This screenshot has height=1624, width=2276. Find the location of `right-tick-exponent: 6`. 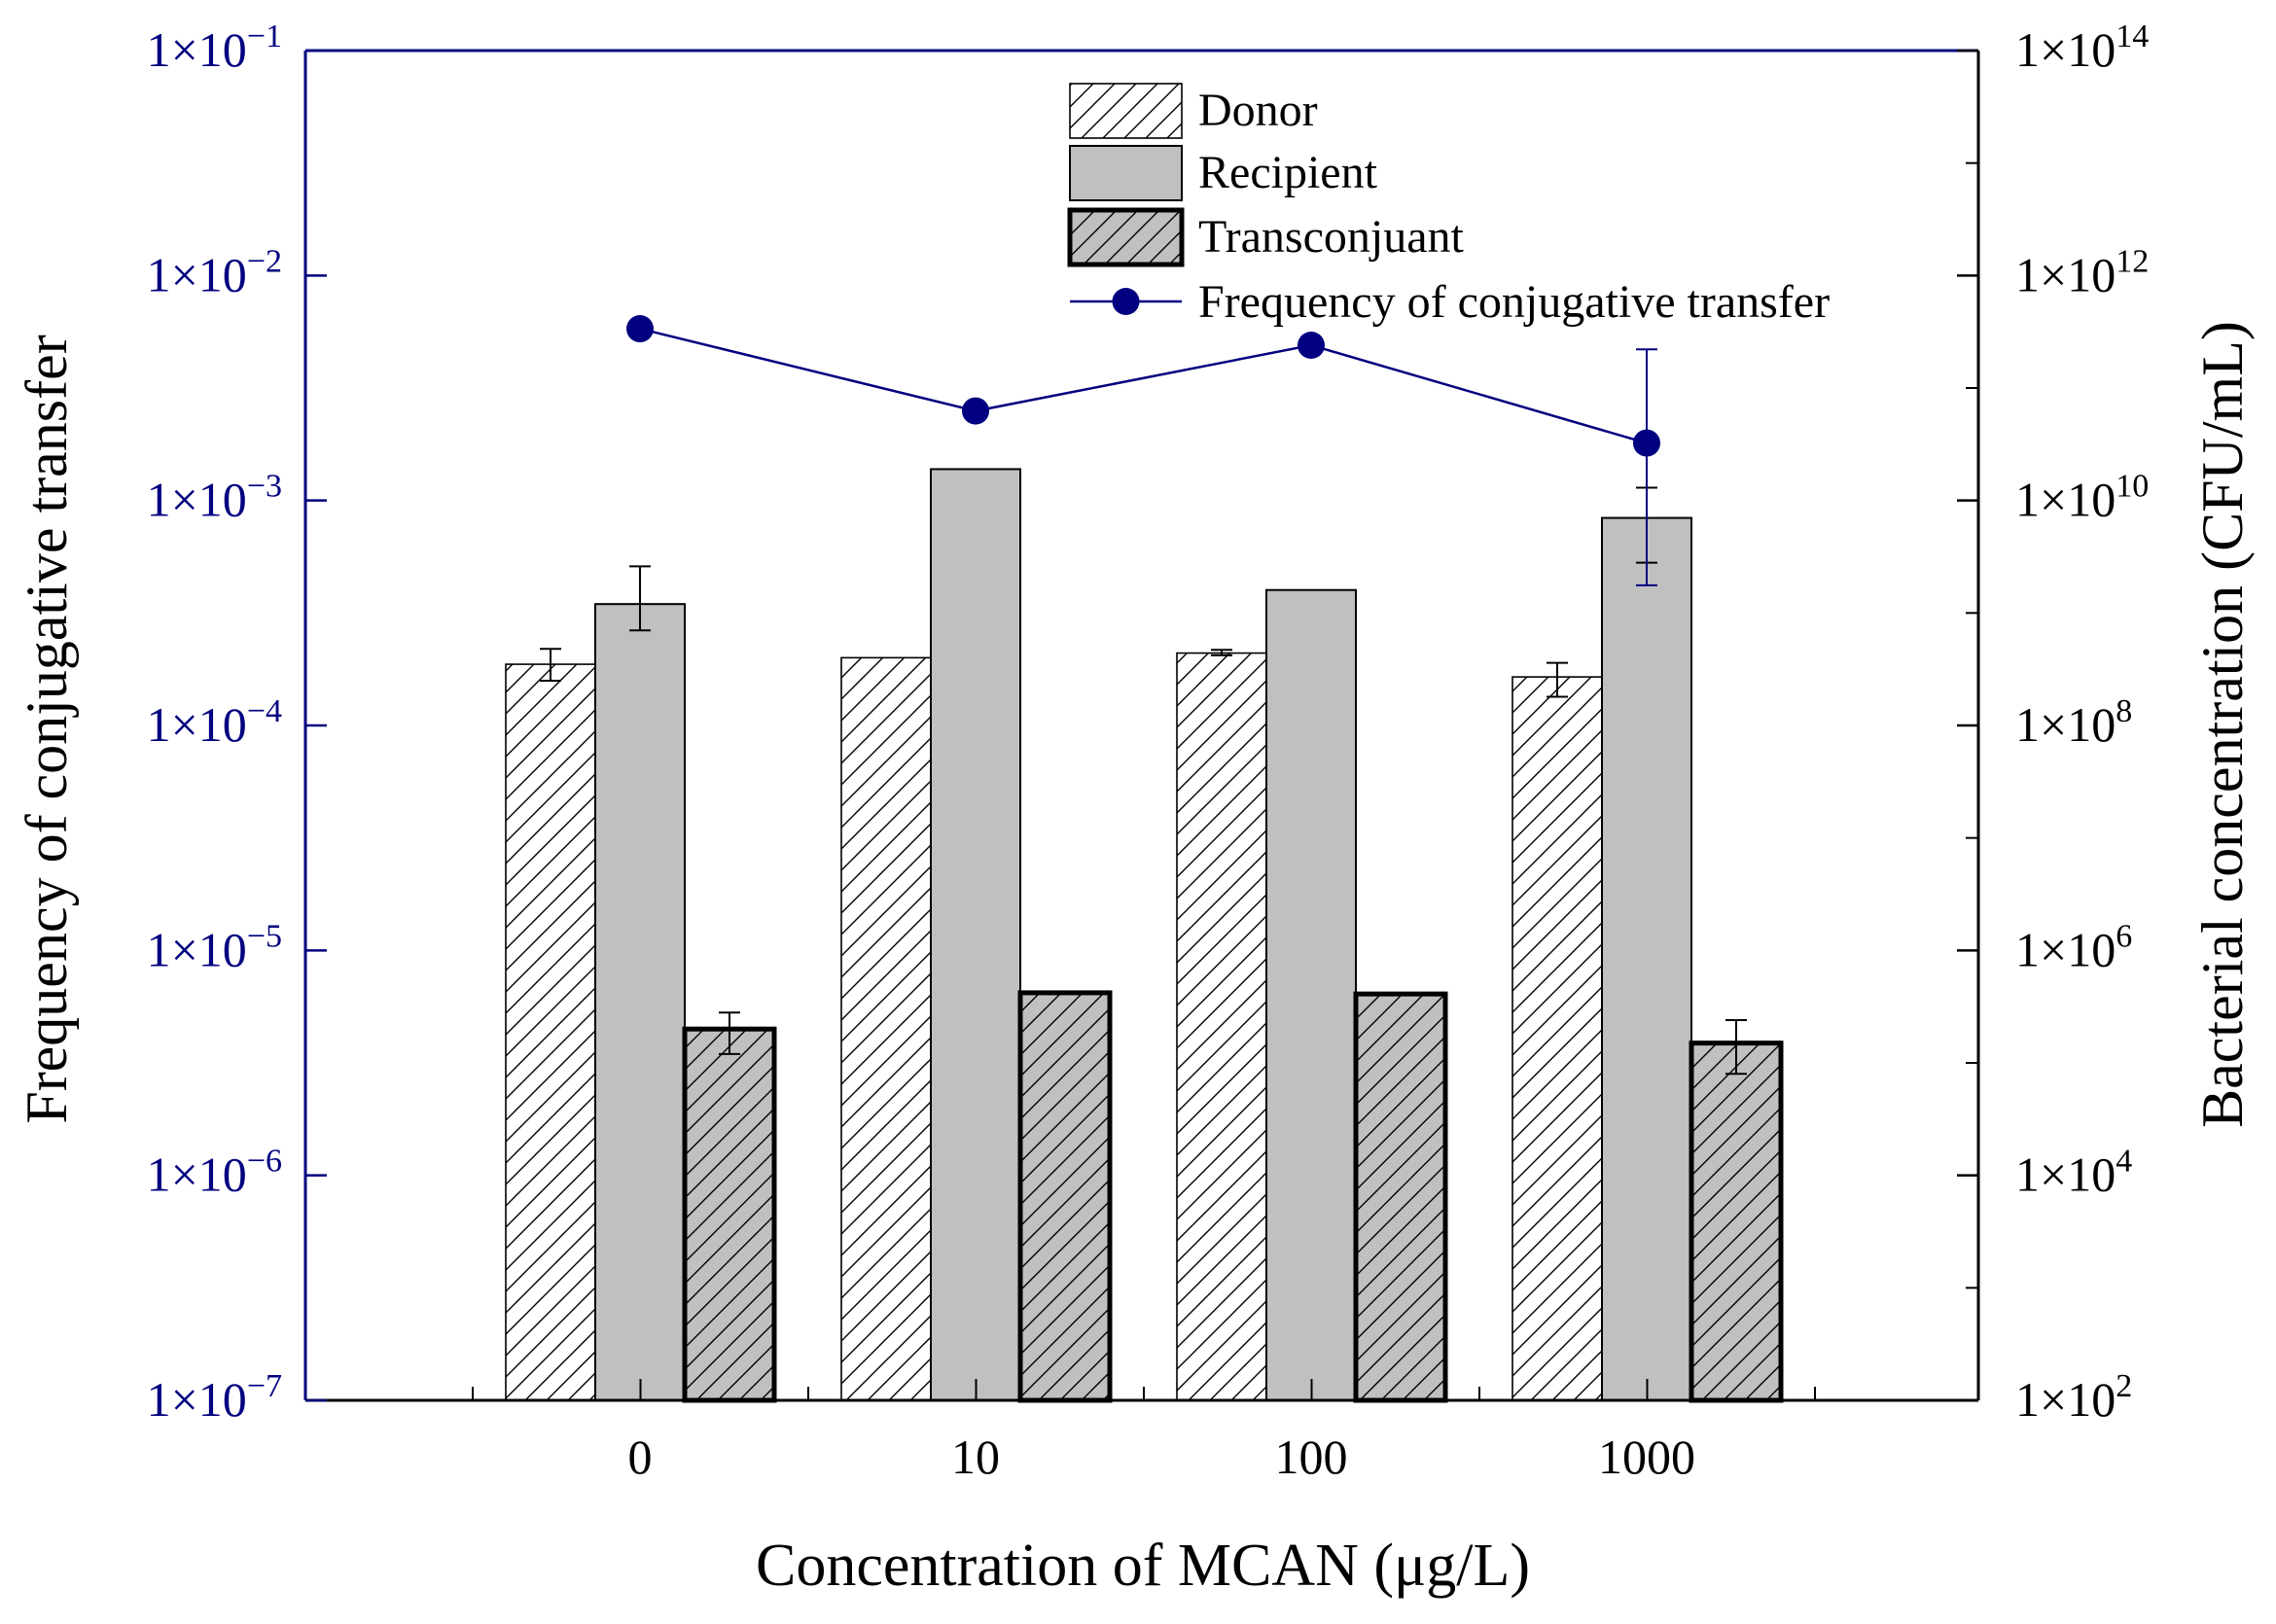

right-tick-exponent: 6 is located at coordinates (2124, 936).